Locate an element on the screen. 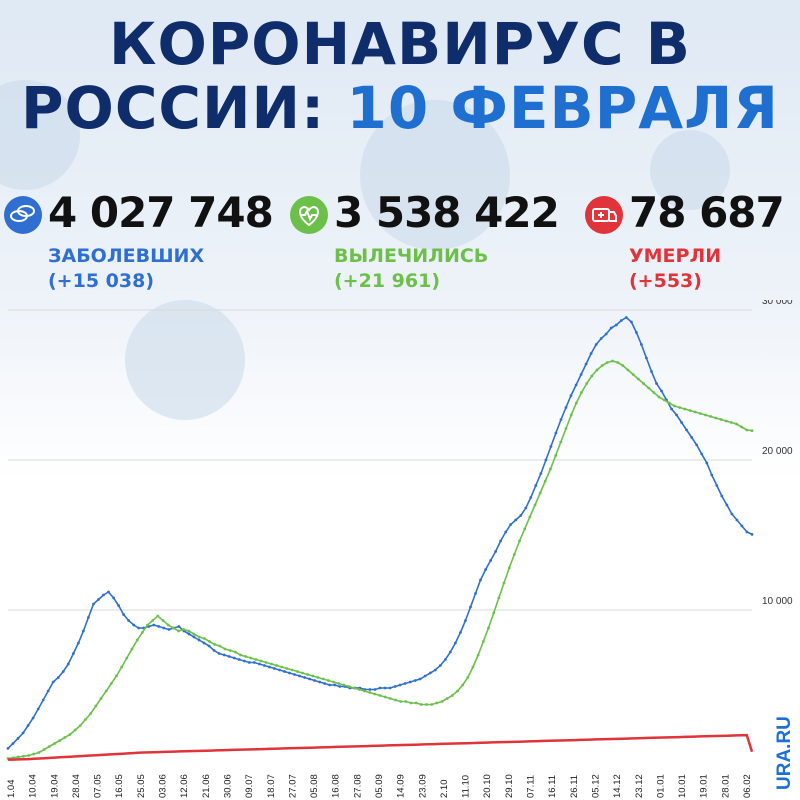  stat-infected: 4 027 748 ЗАБОЛЕВШИХ (+15 038) is located at coordinates (149, 243).